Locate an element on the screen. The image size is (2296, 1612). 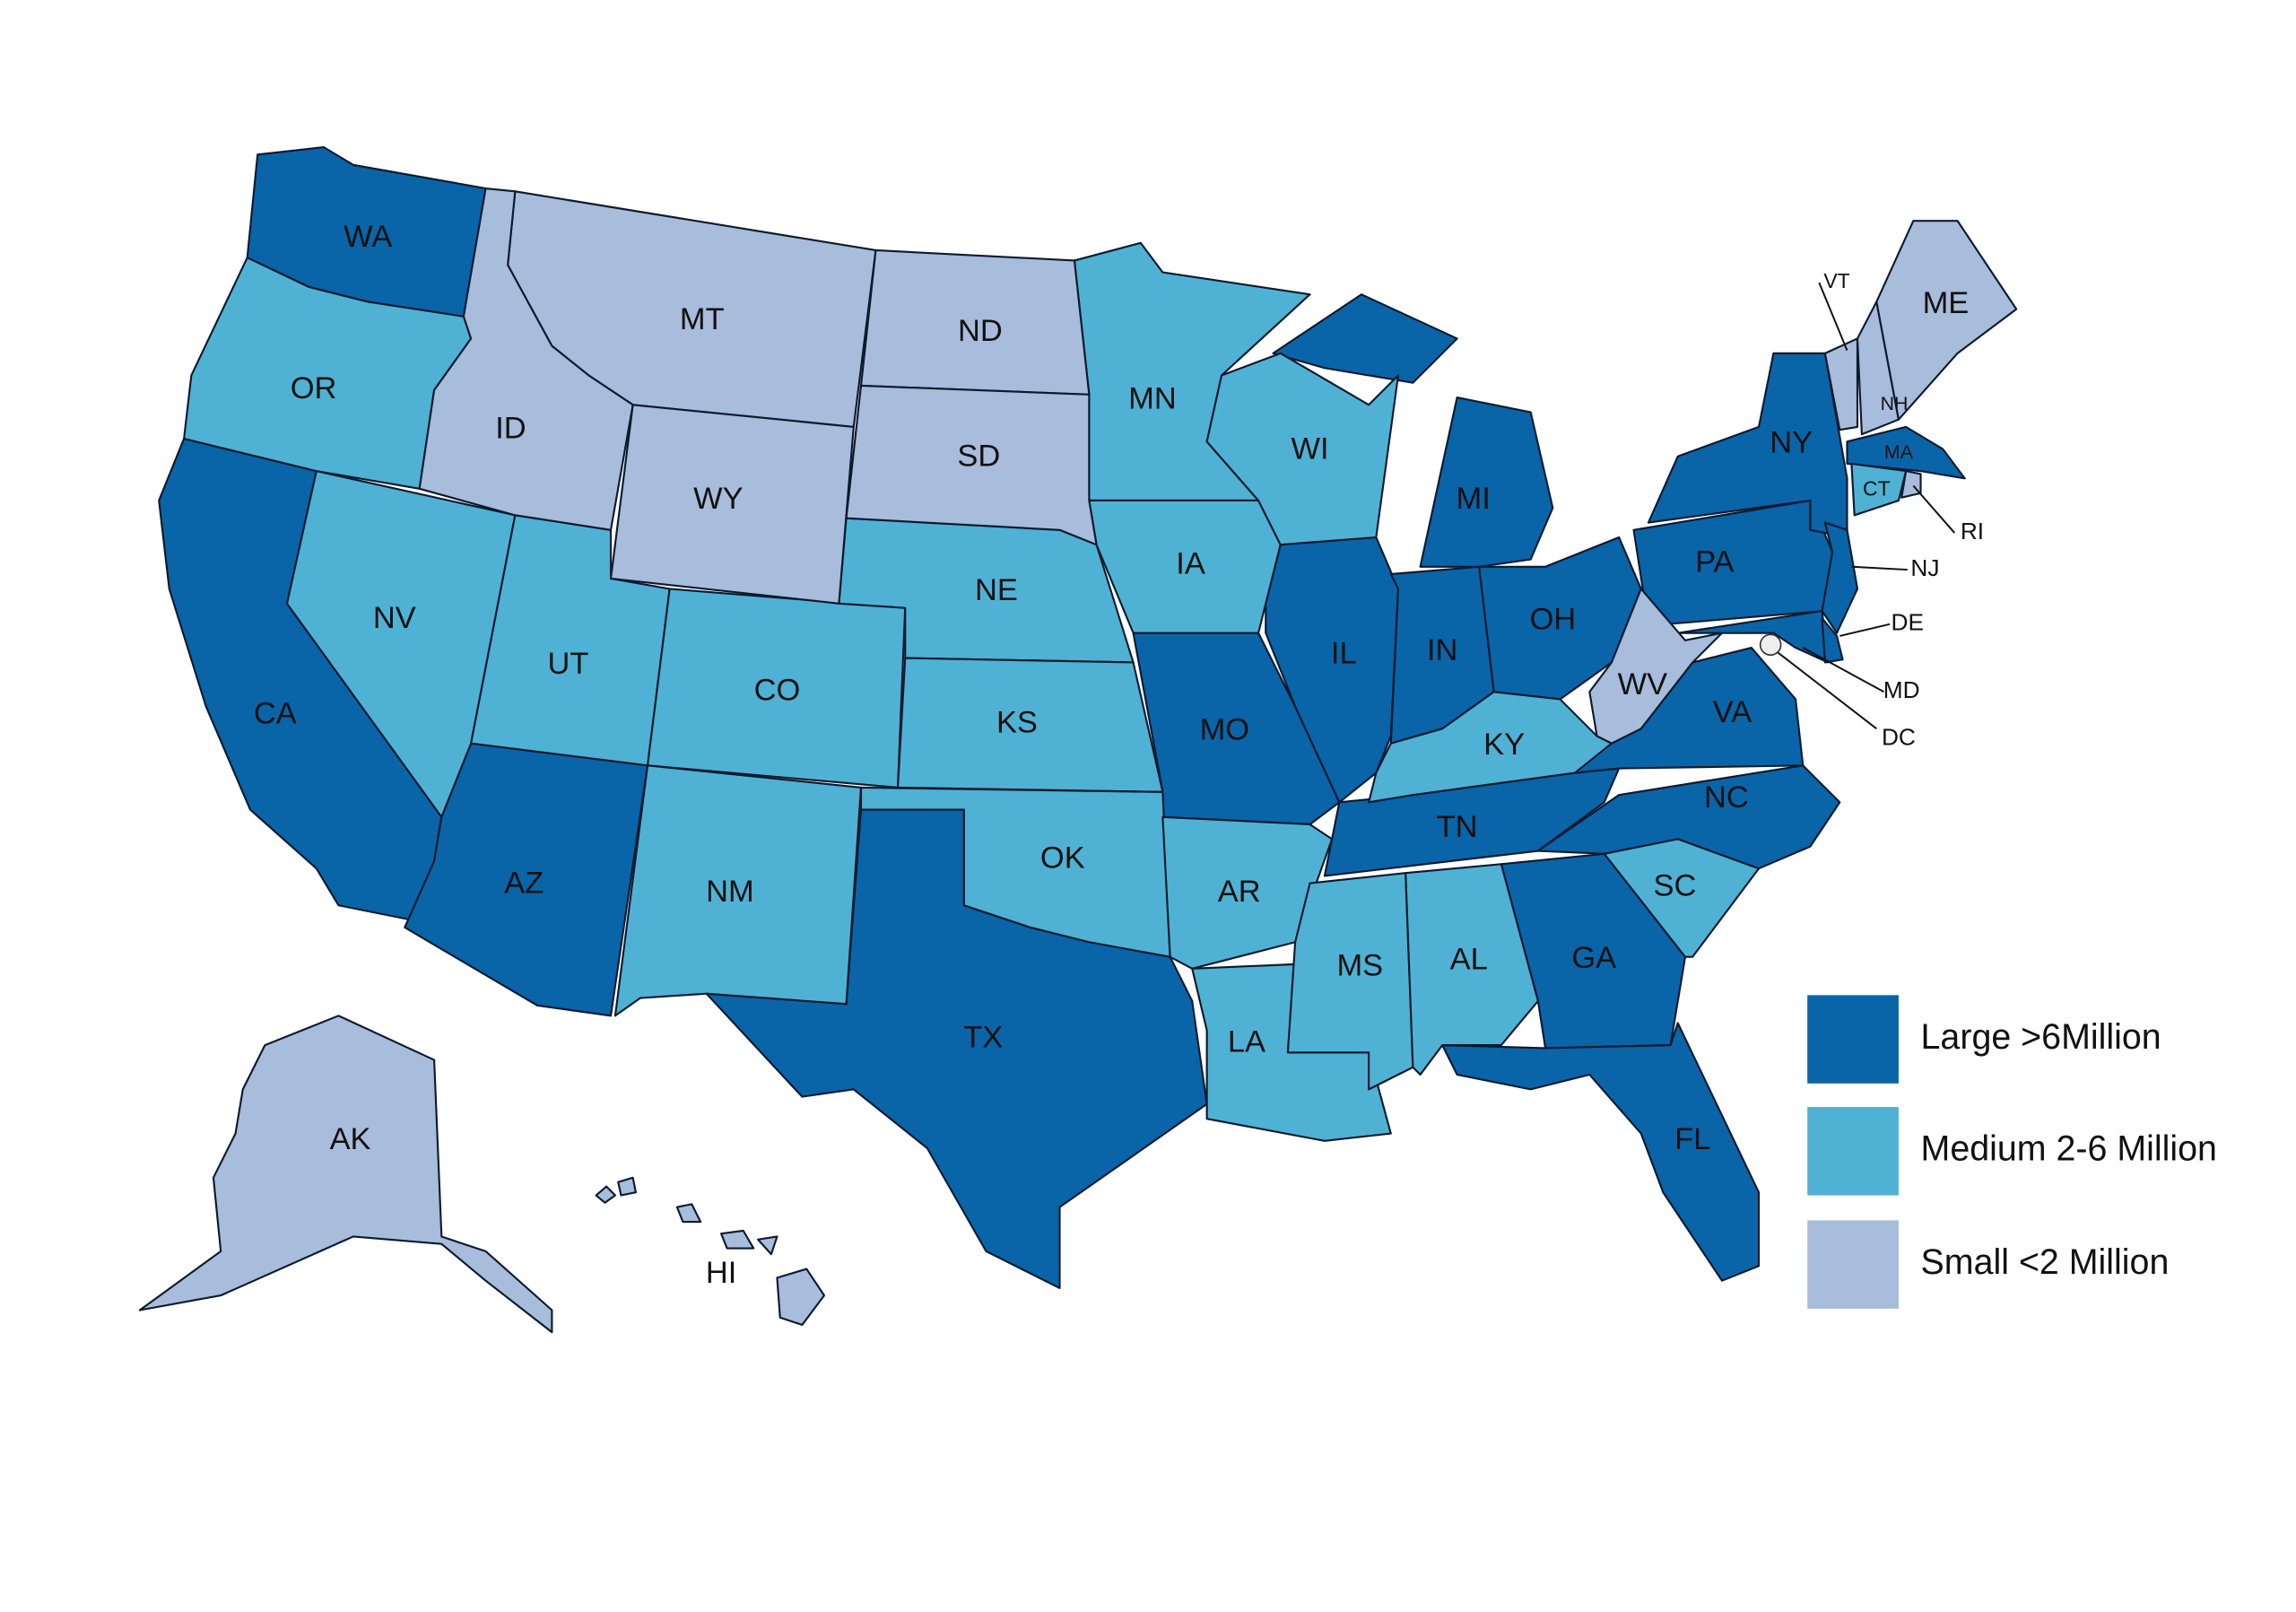
state-label: AR is located at coordinates (1239, 892).